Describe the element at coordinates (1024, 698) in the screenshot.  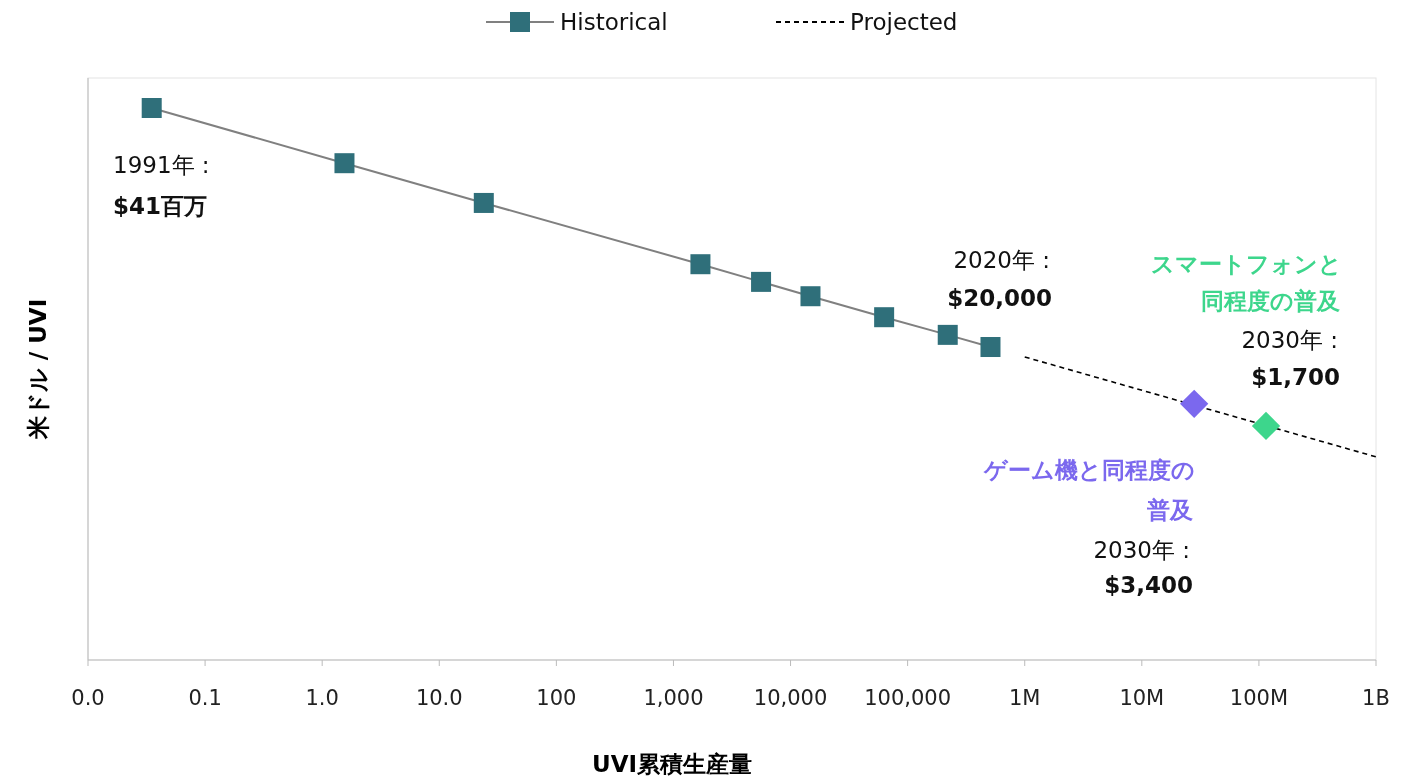
I see `x-tick-label: 1M` at that location.